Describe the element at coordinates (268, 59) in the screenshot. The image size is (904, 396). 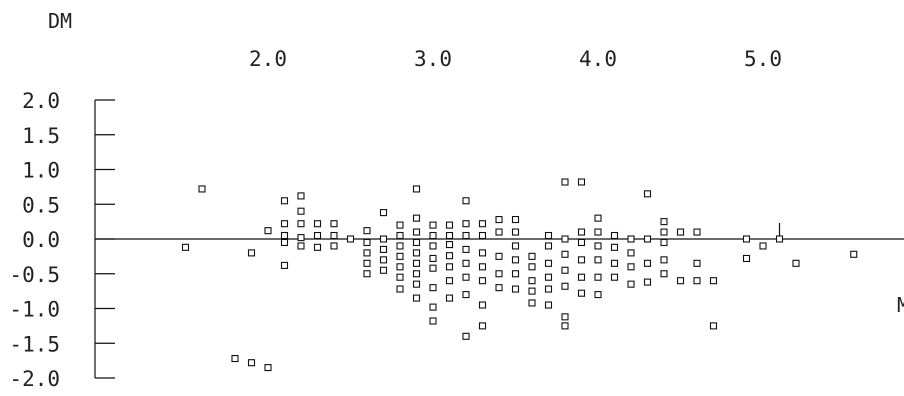
I see `x-tick-label: 2.0` at that location.